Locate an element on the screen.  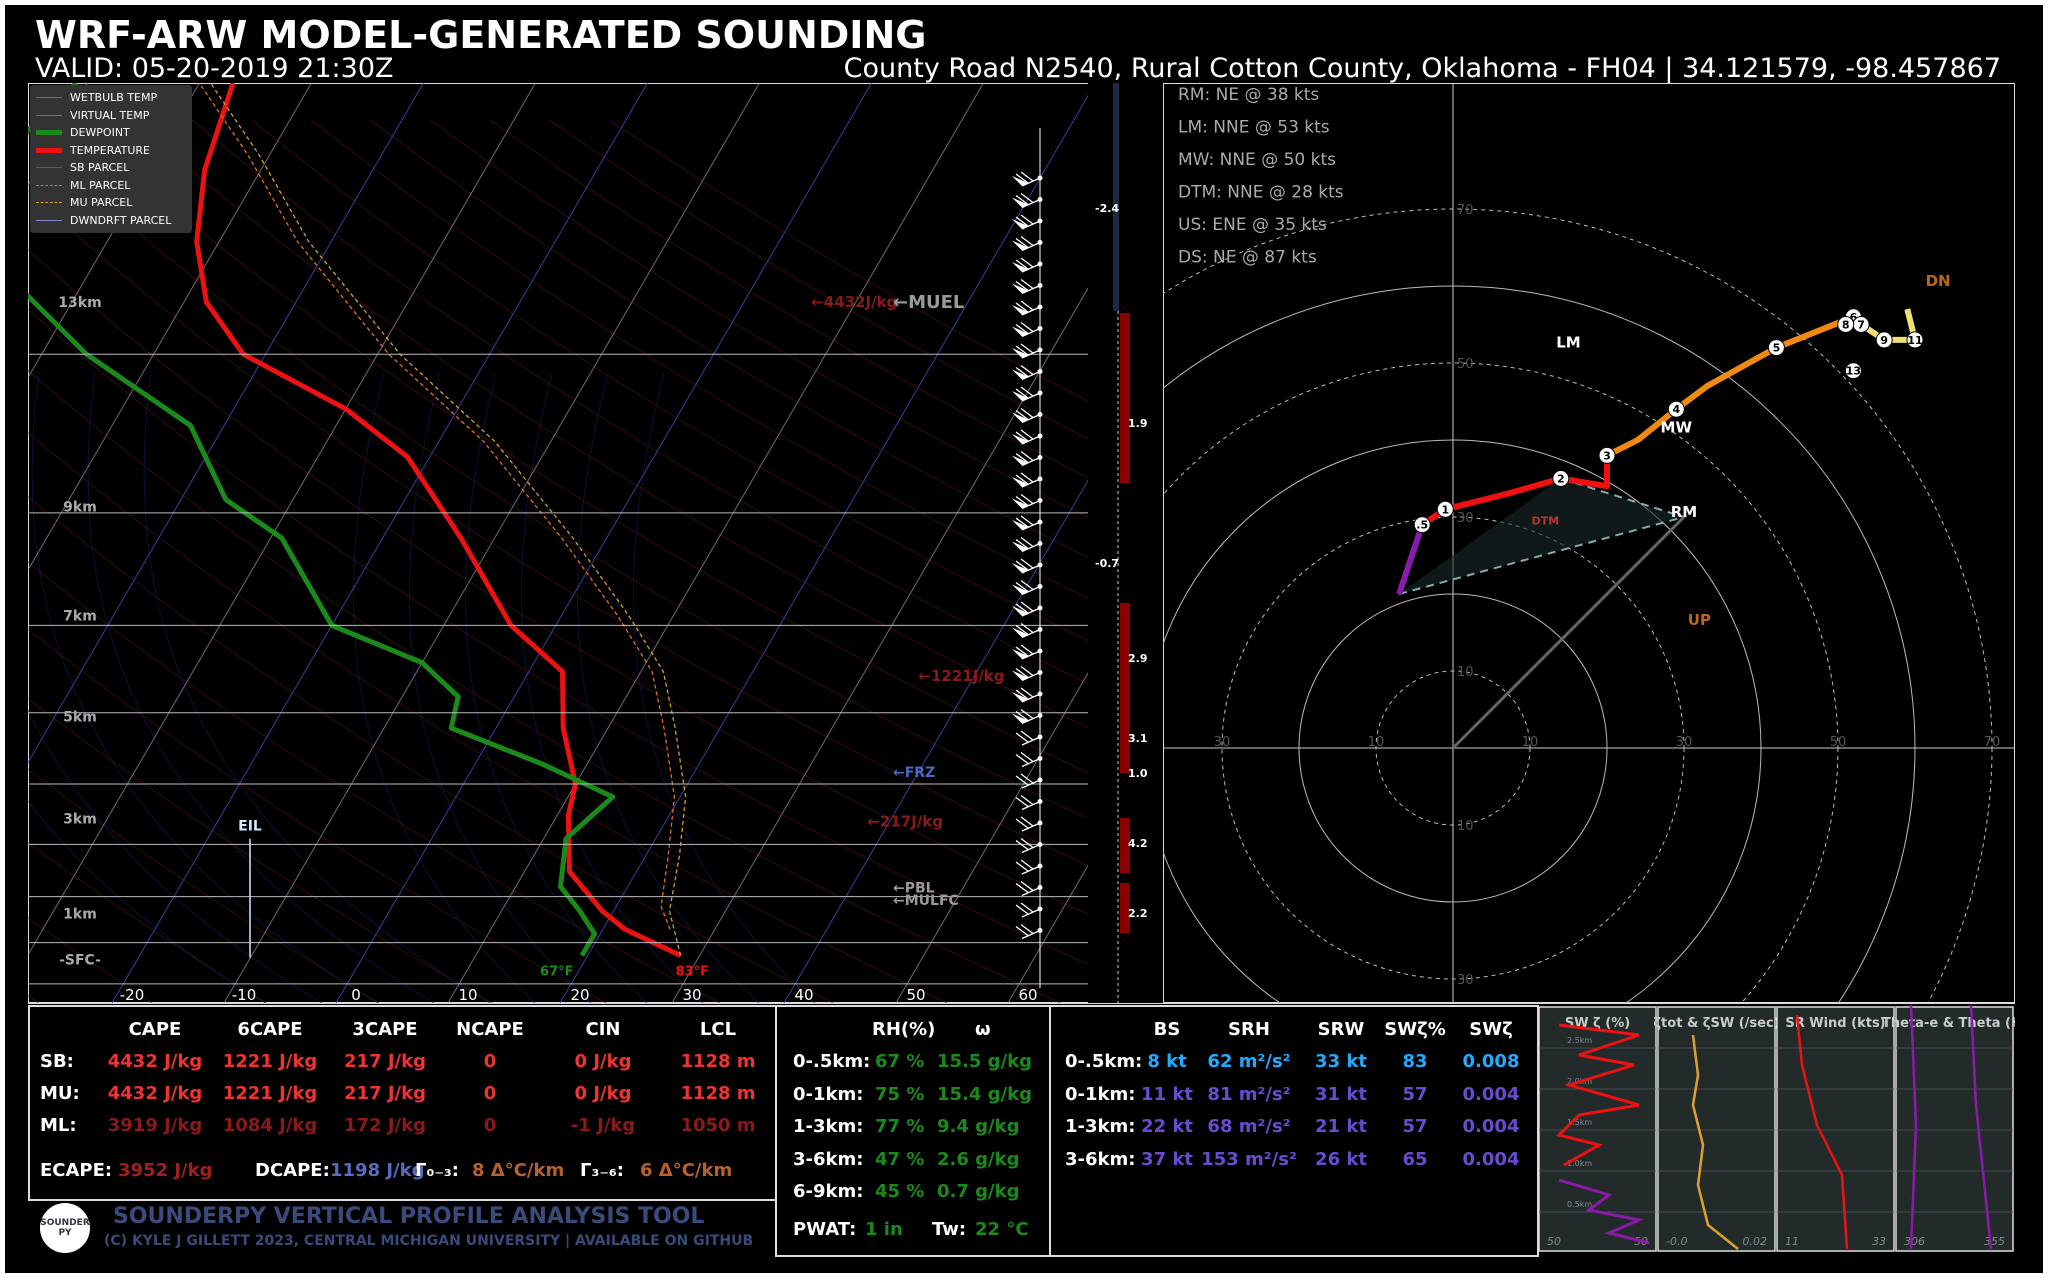
temperature-tick-label: 50 is located at coordinates (915, 995).